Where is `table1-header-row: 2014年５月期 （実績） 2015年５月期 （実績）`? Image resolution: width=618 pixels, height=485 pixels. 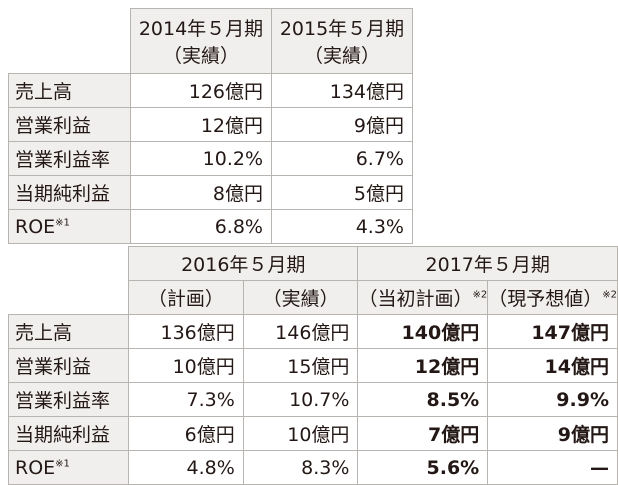
table1-header-row: 2014年５月期 （実績） 2015年５月期 （実績） is located at coordinates (210, 41).